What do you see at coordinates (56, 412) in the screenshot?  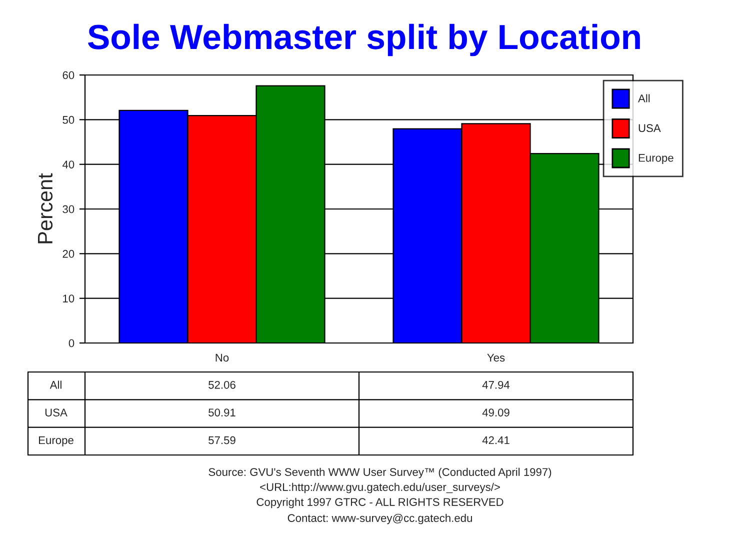 I see `text: USA` at bounding box center [56, 412].